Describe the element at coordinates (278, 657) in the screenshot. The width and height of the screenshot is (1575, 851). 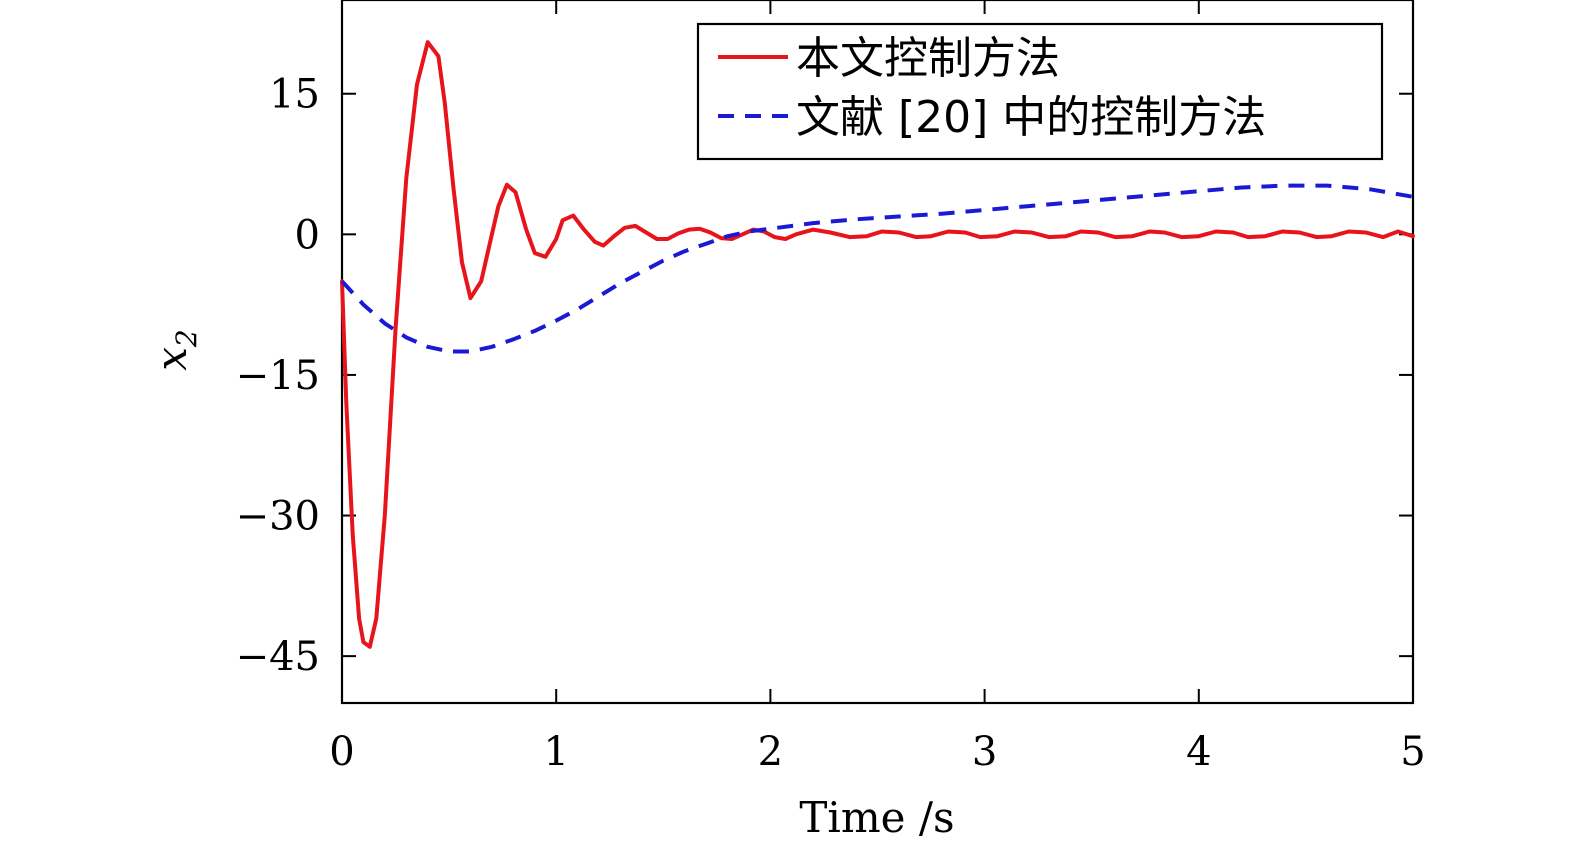
I see `y-tick-label: −45` at that location.